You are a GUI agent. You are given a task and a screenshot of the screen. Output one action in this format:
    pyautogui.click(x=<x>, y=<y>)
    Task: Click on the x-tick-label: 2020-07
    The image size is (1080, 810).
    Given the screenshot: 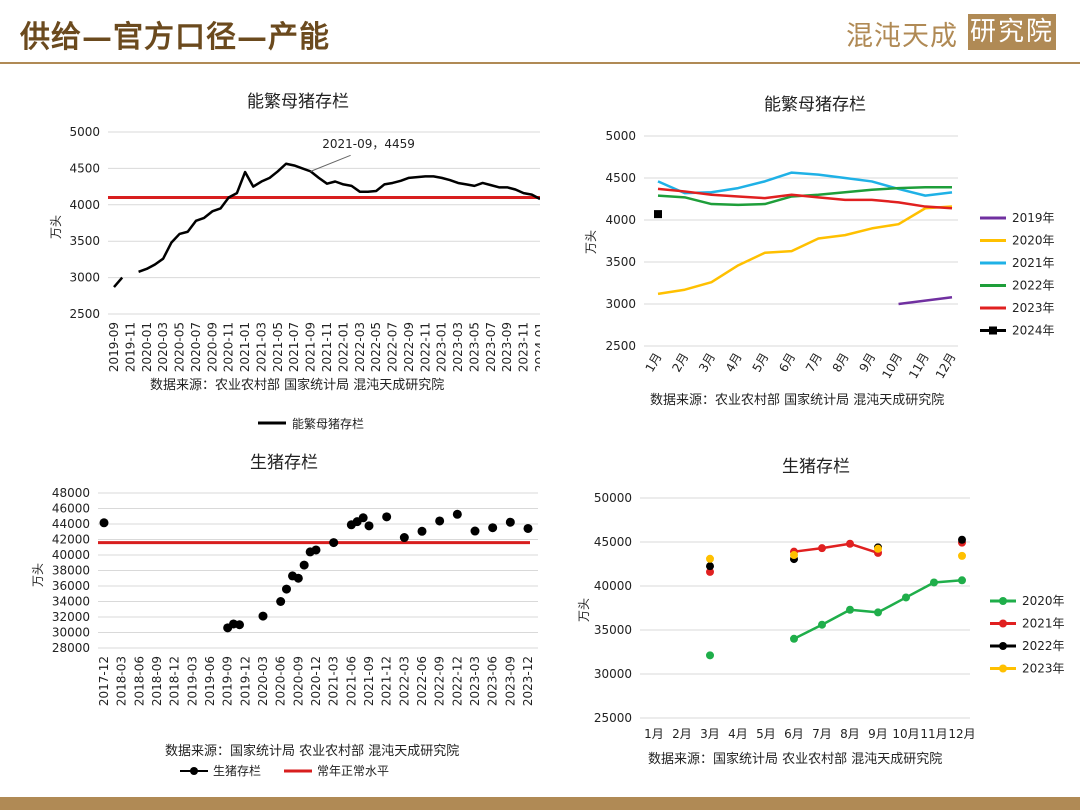 What is the action you would take?
    pyautogui.click(x=196, y=347)
    